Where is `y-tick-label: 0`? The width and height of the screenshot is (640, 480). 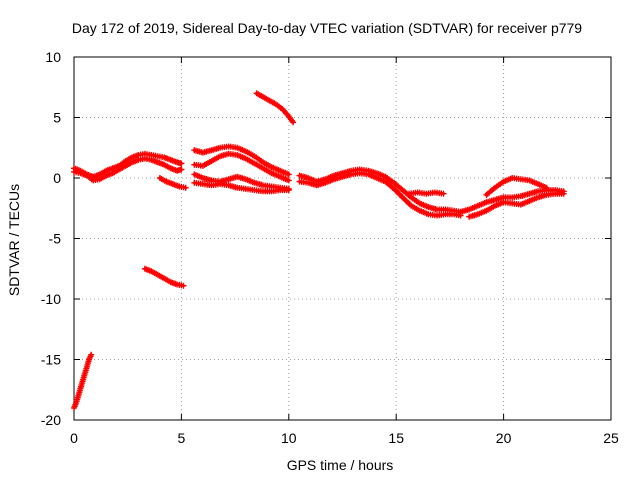
y-tick-label: 0 is located at coordinates (57, 178).